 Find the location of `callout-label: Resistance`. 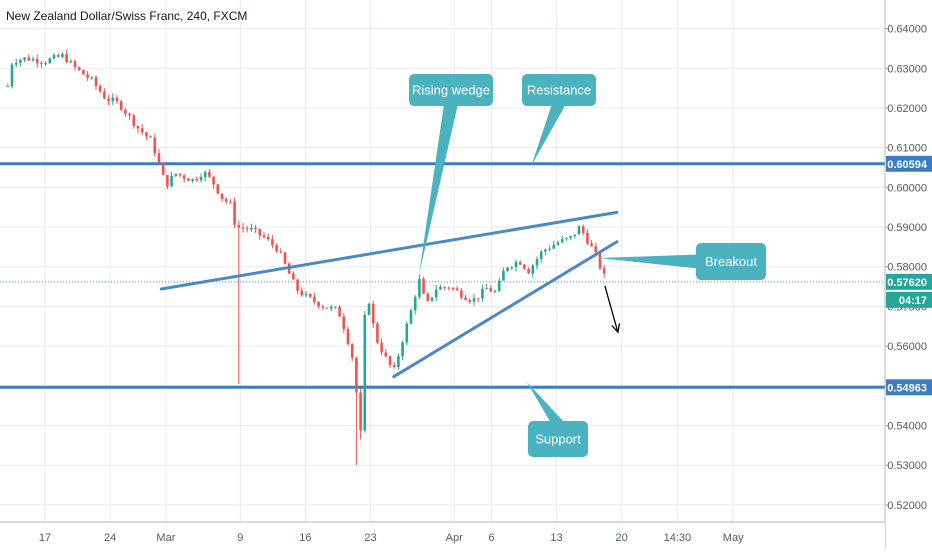

callout-label: Resistance is located at coordinates (559, 90).